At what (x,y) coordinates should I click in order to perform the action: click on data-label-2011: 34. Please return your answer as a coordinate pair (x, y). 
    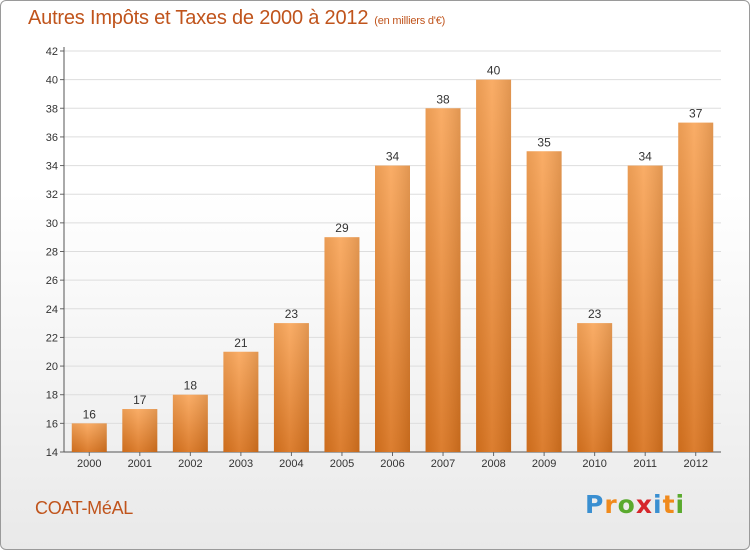
    Looking at the image, I should click on (646, 157).